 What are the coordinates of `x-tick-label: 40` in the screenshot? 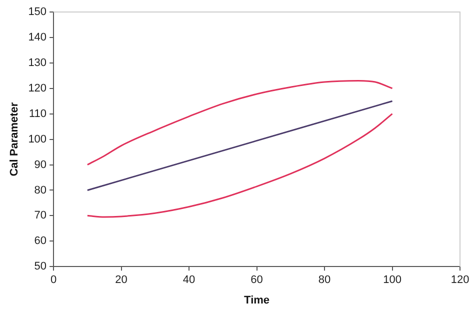 It's located at (189, 280).